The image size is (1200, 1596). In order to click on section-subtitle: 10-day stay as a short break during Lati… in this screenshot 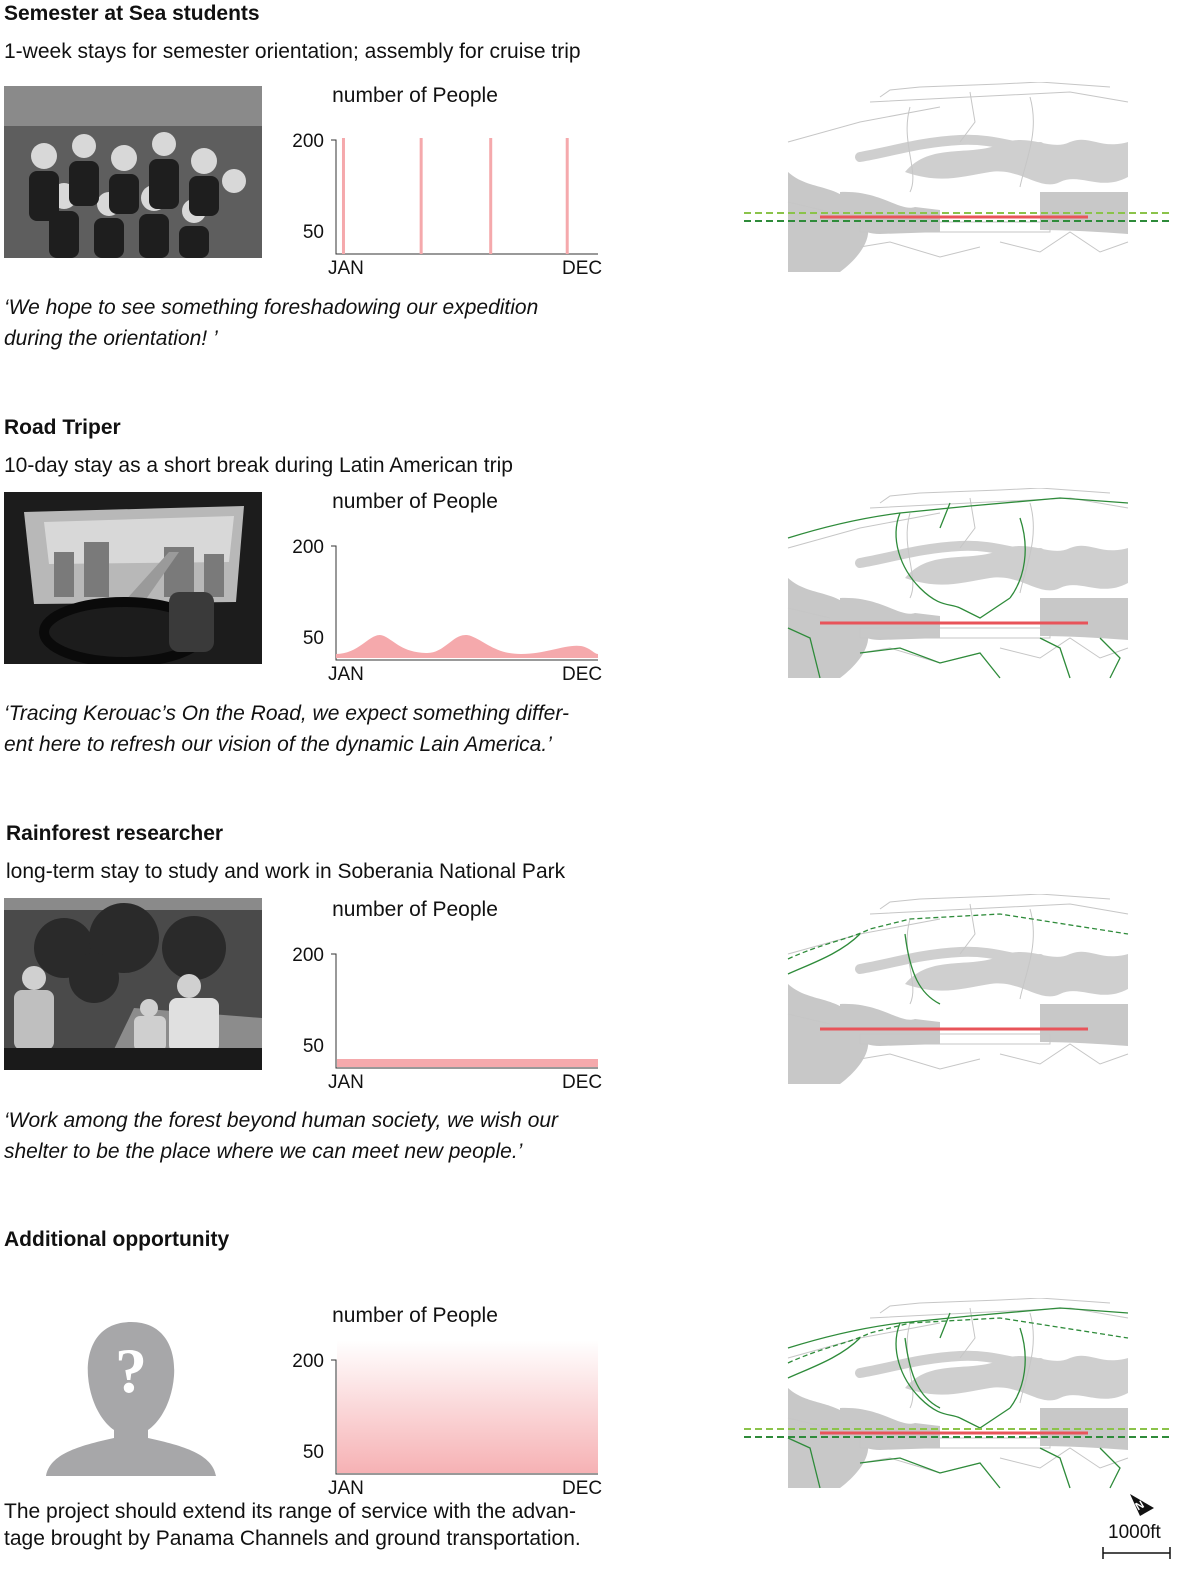, I will do `click(258, 465)`.